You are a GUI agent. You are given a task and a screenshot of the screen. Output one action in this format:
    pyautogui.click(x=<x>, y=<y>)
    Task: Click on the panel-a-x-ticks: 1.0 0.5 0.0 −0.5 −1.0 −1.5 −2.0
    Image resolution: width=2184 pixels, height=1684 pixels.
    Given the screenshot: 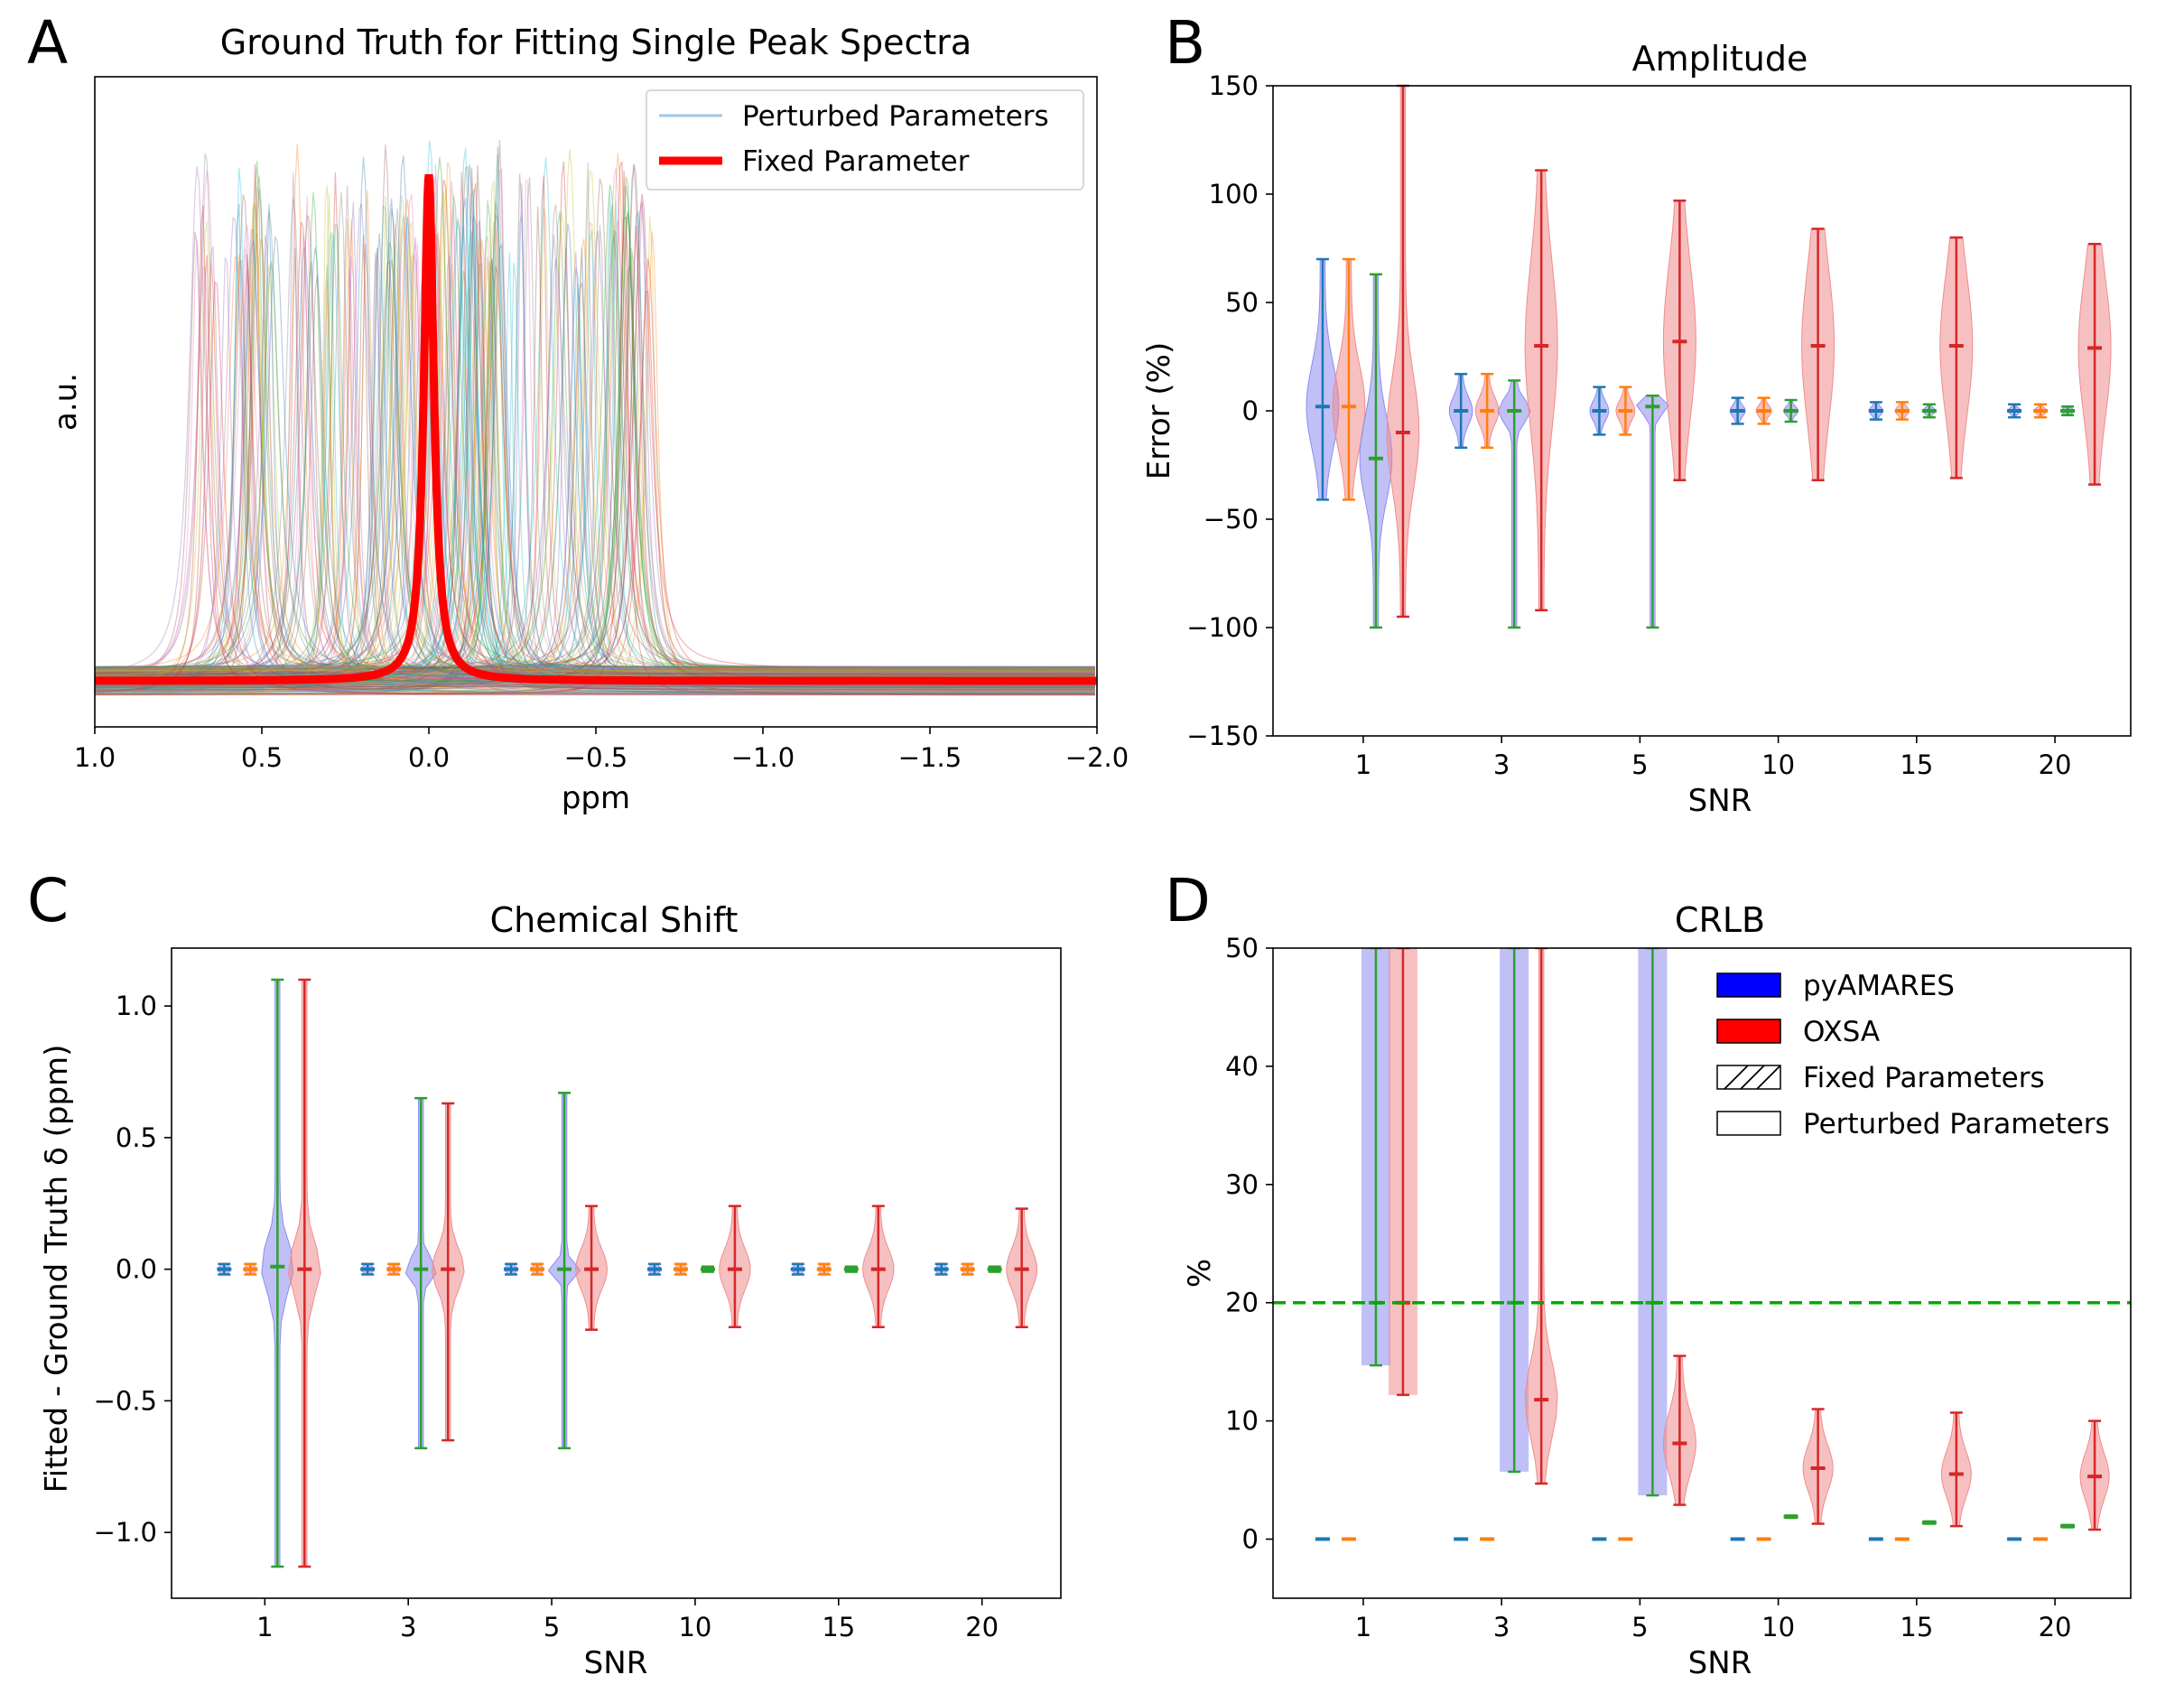 What is the action you would take?
    pyautogui.click(x=601, y=750)
    